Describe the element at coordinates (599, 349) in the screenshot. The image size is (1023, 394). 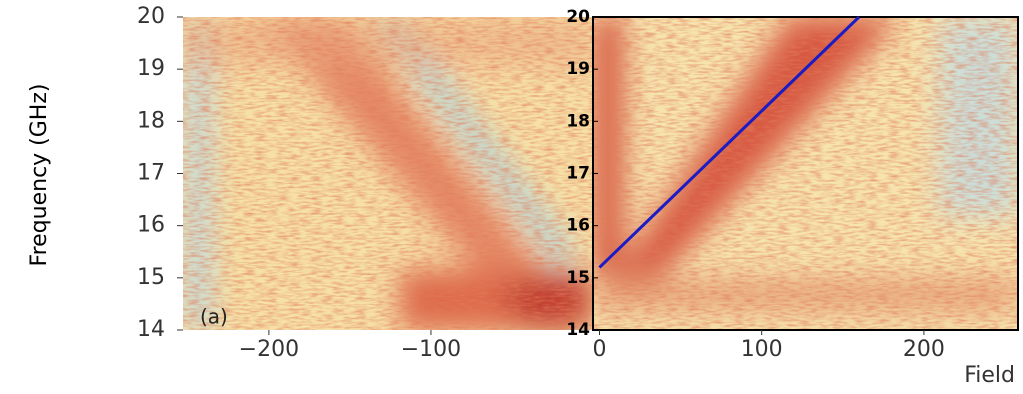
I see `x-tick-label: 0` at that location.